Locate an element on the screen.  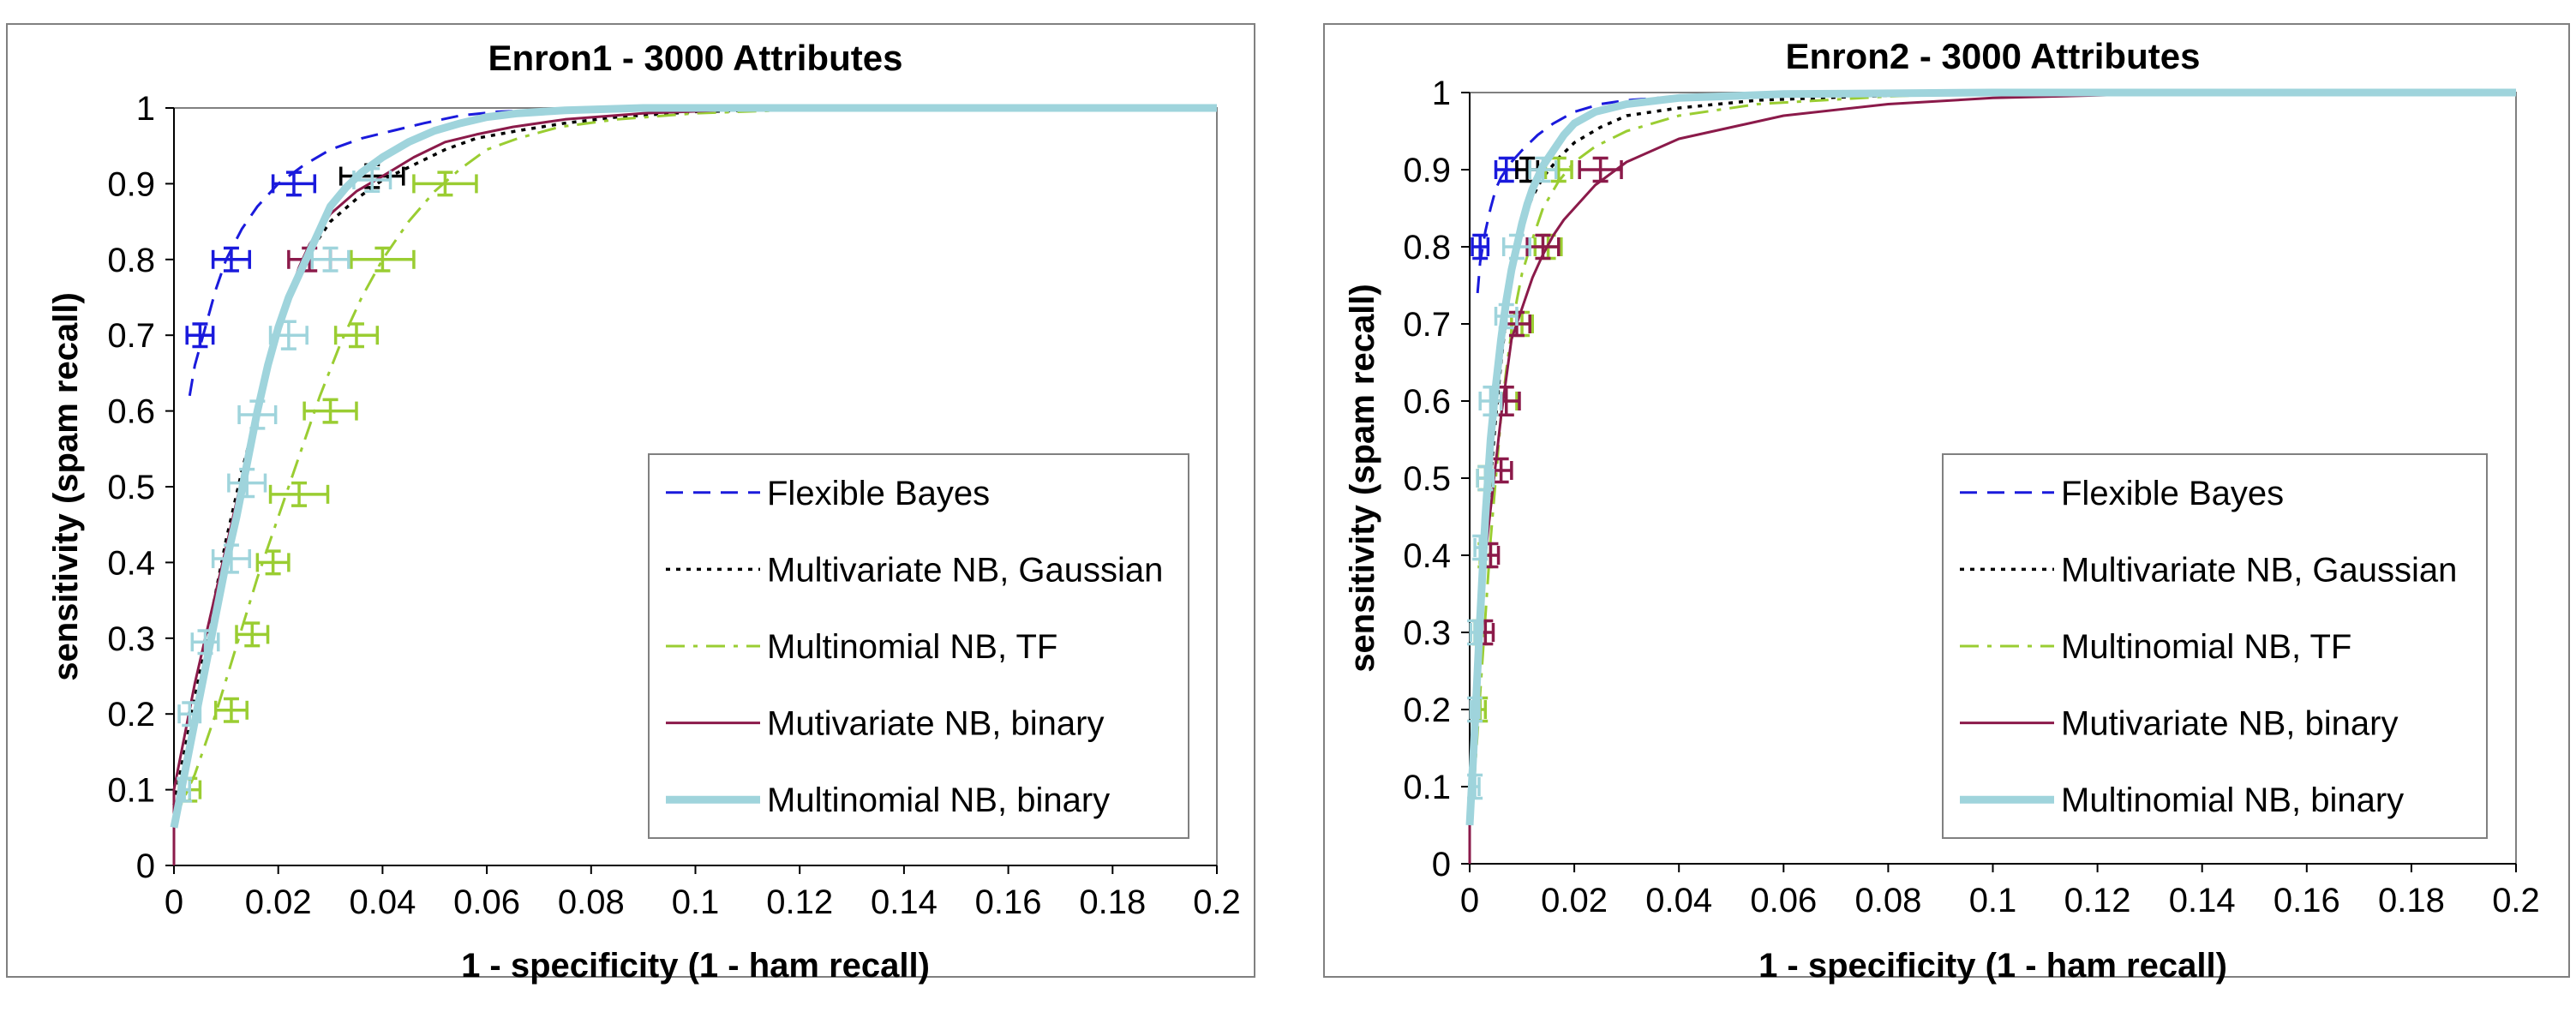
y-tick-label: 0.2 is located at coordinates (131, 715).